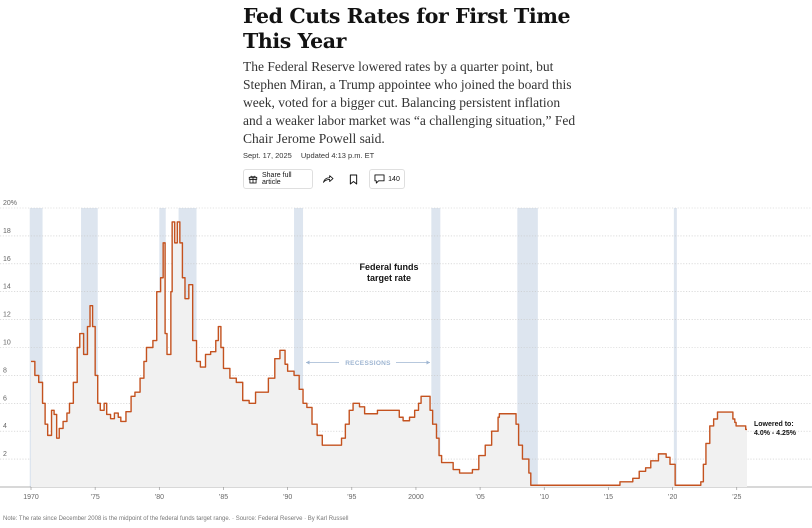 The height and width of the screenshot is (528, 812). I want to click on latest-rate-annotation-line-1: Lowered to:, so click(774, 424).